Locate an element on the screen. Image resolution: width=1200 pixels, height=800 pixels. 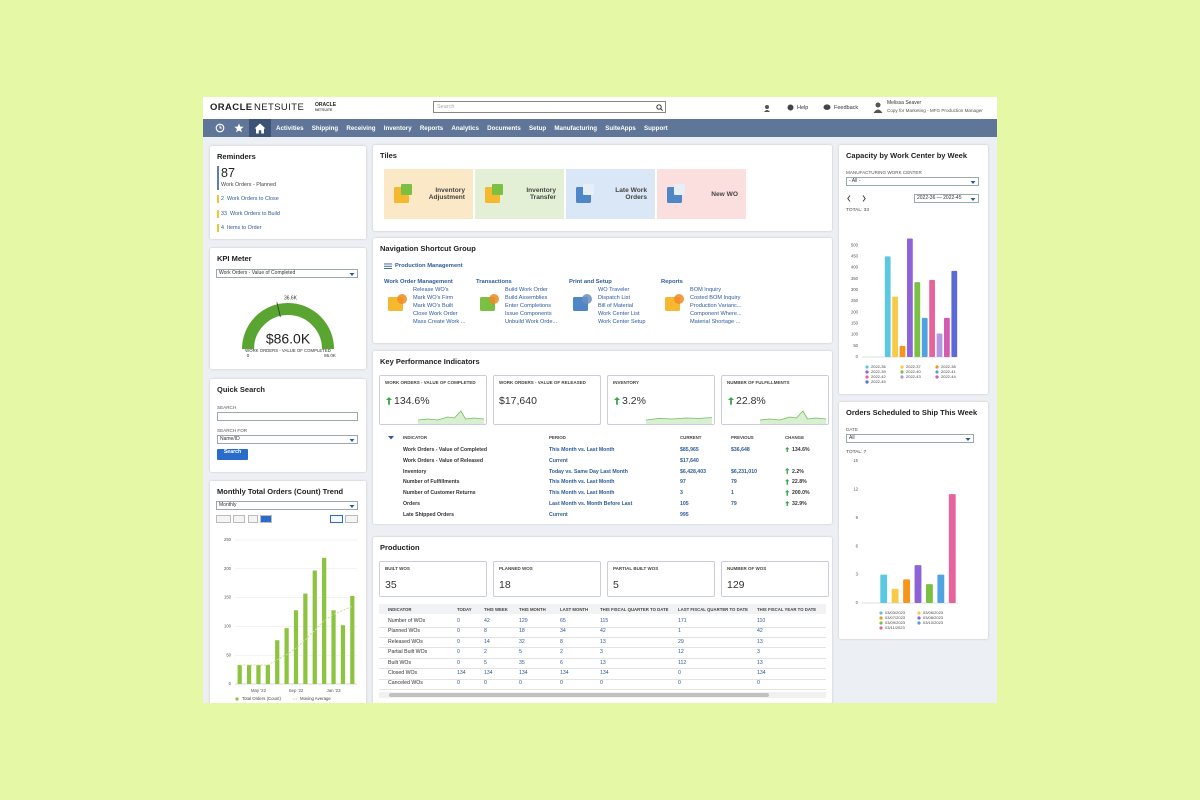
table-cell: 79 is located at coordinates (734, 482).